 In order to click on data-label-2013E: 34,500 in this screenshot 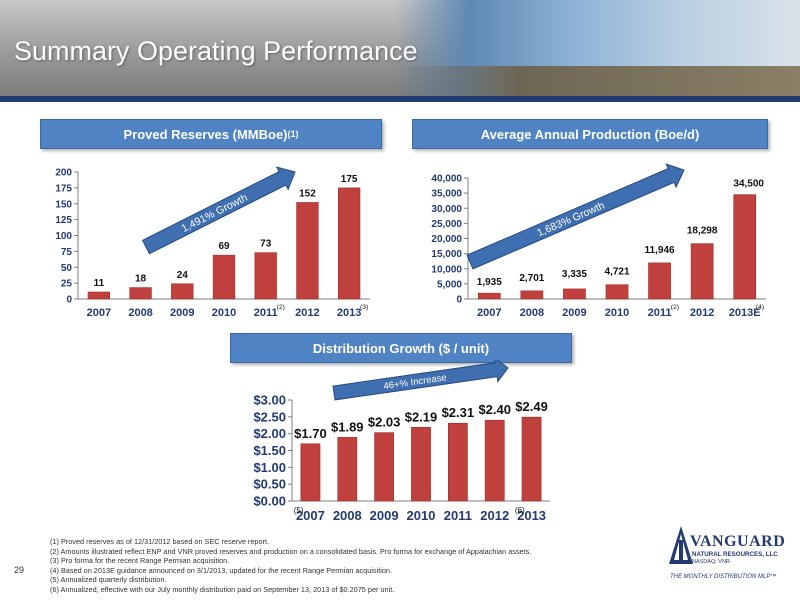, I will do `click(748, 184)`.